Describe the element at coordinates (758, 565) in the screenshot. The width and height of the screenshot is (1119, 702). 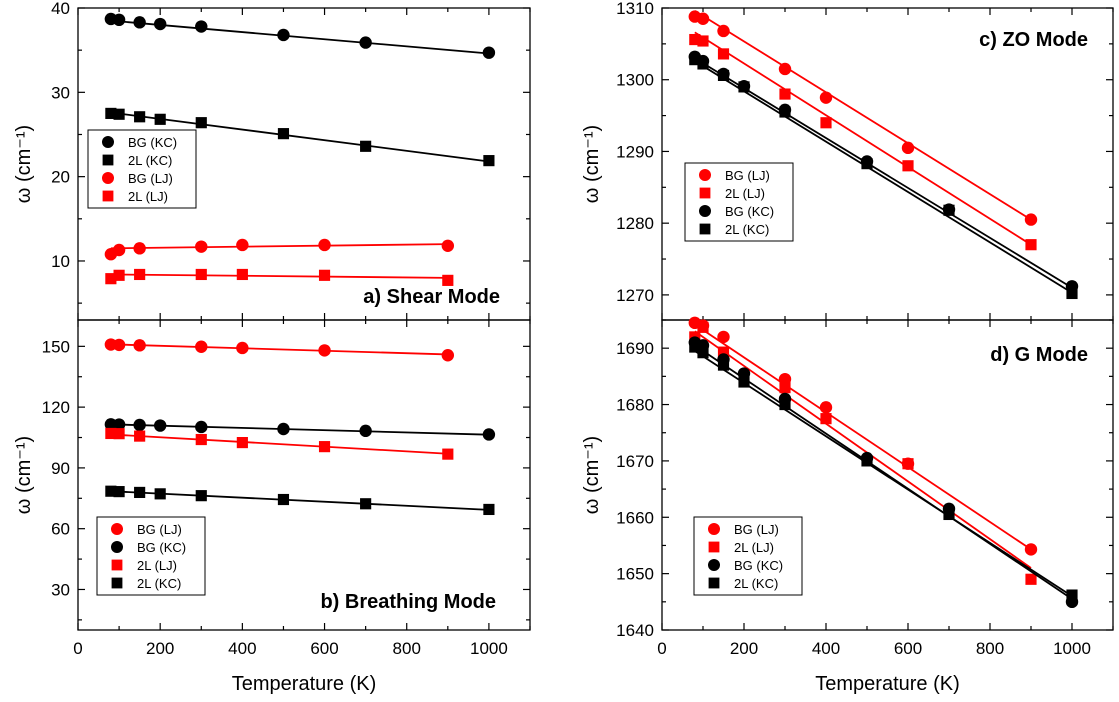
I see `legend-entry: BG (KC)` at that location.